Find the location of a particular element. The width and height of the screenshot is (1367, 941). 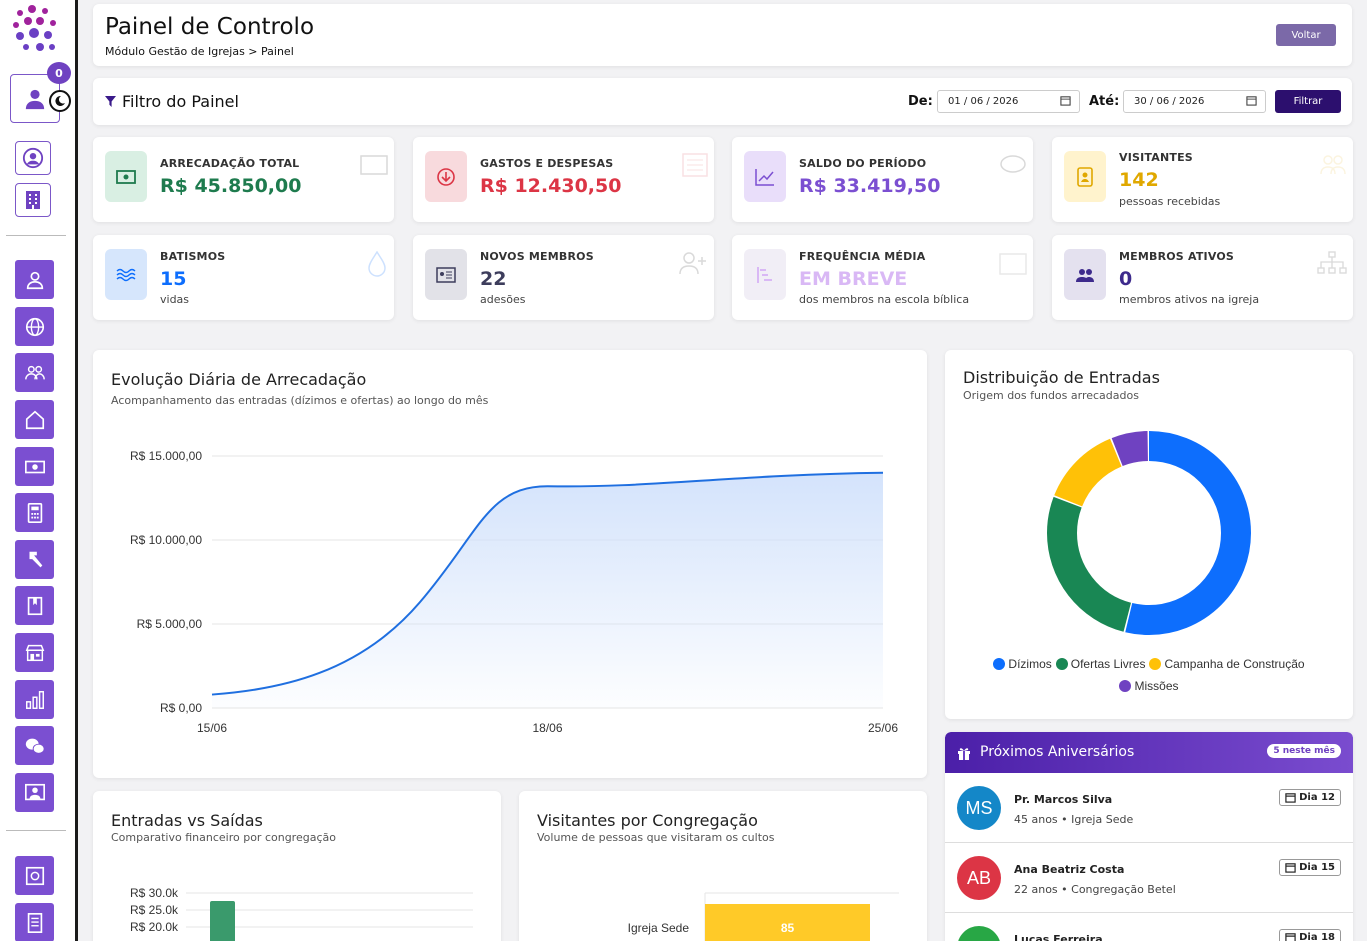

x-tick-label: 15/06 is located at coordinates (212, 728).